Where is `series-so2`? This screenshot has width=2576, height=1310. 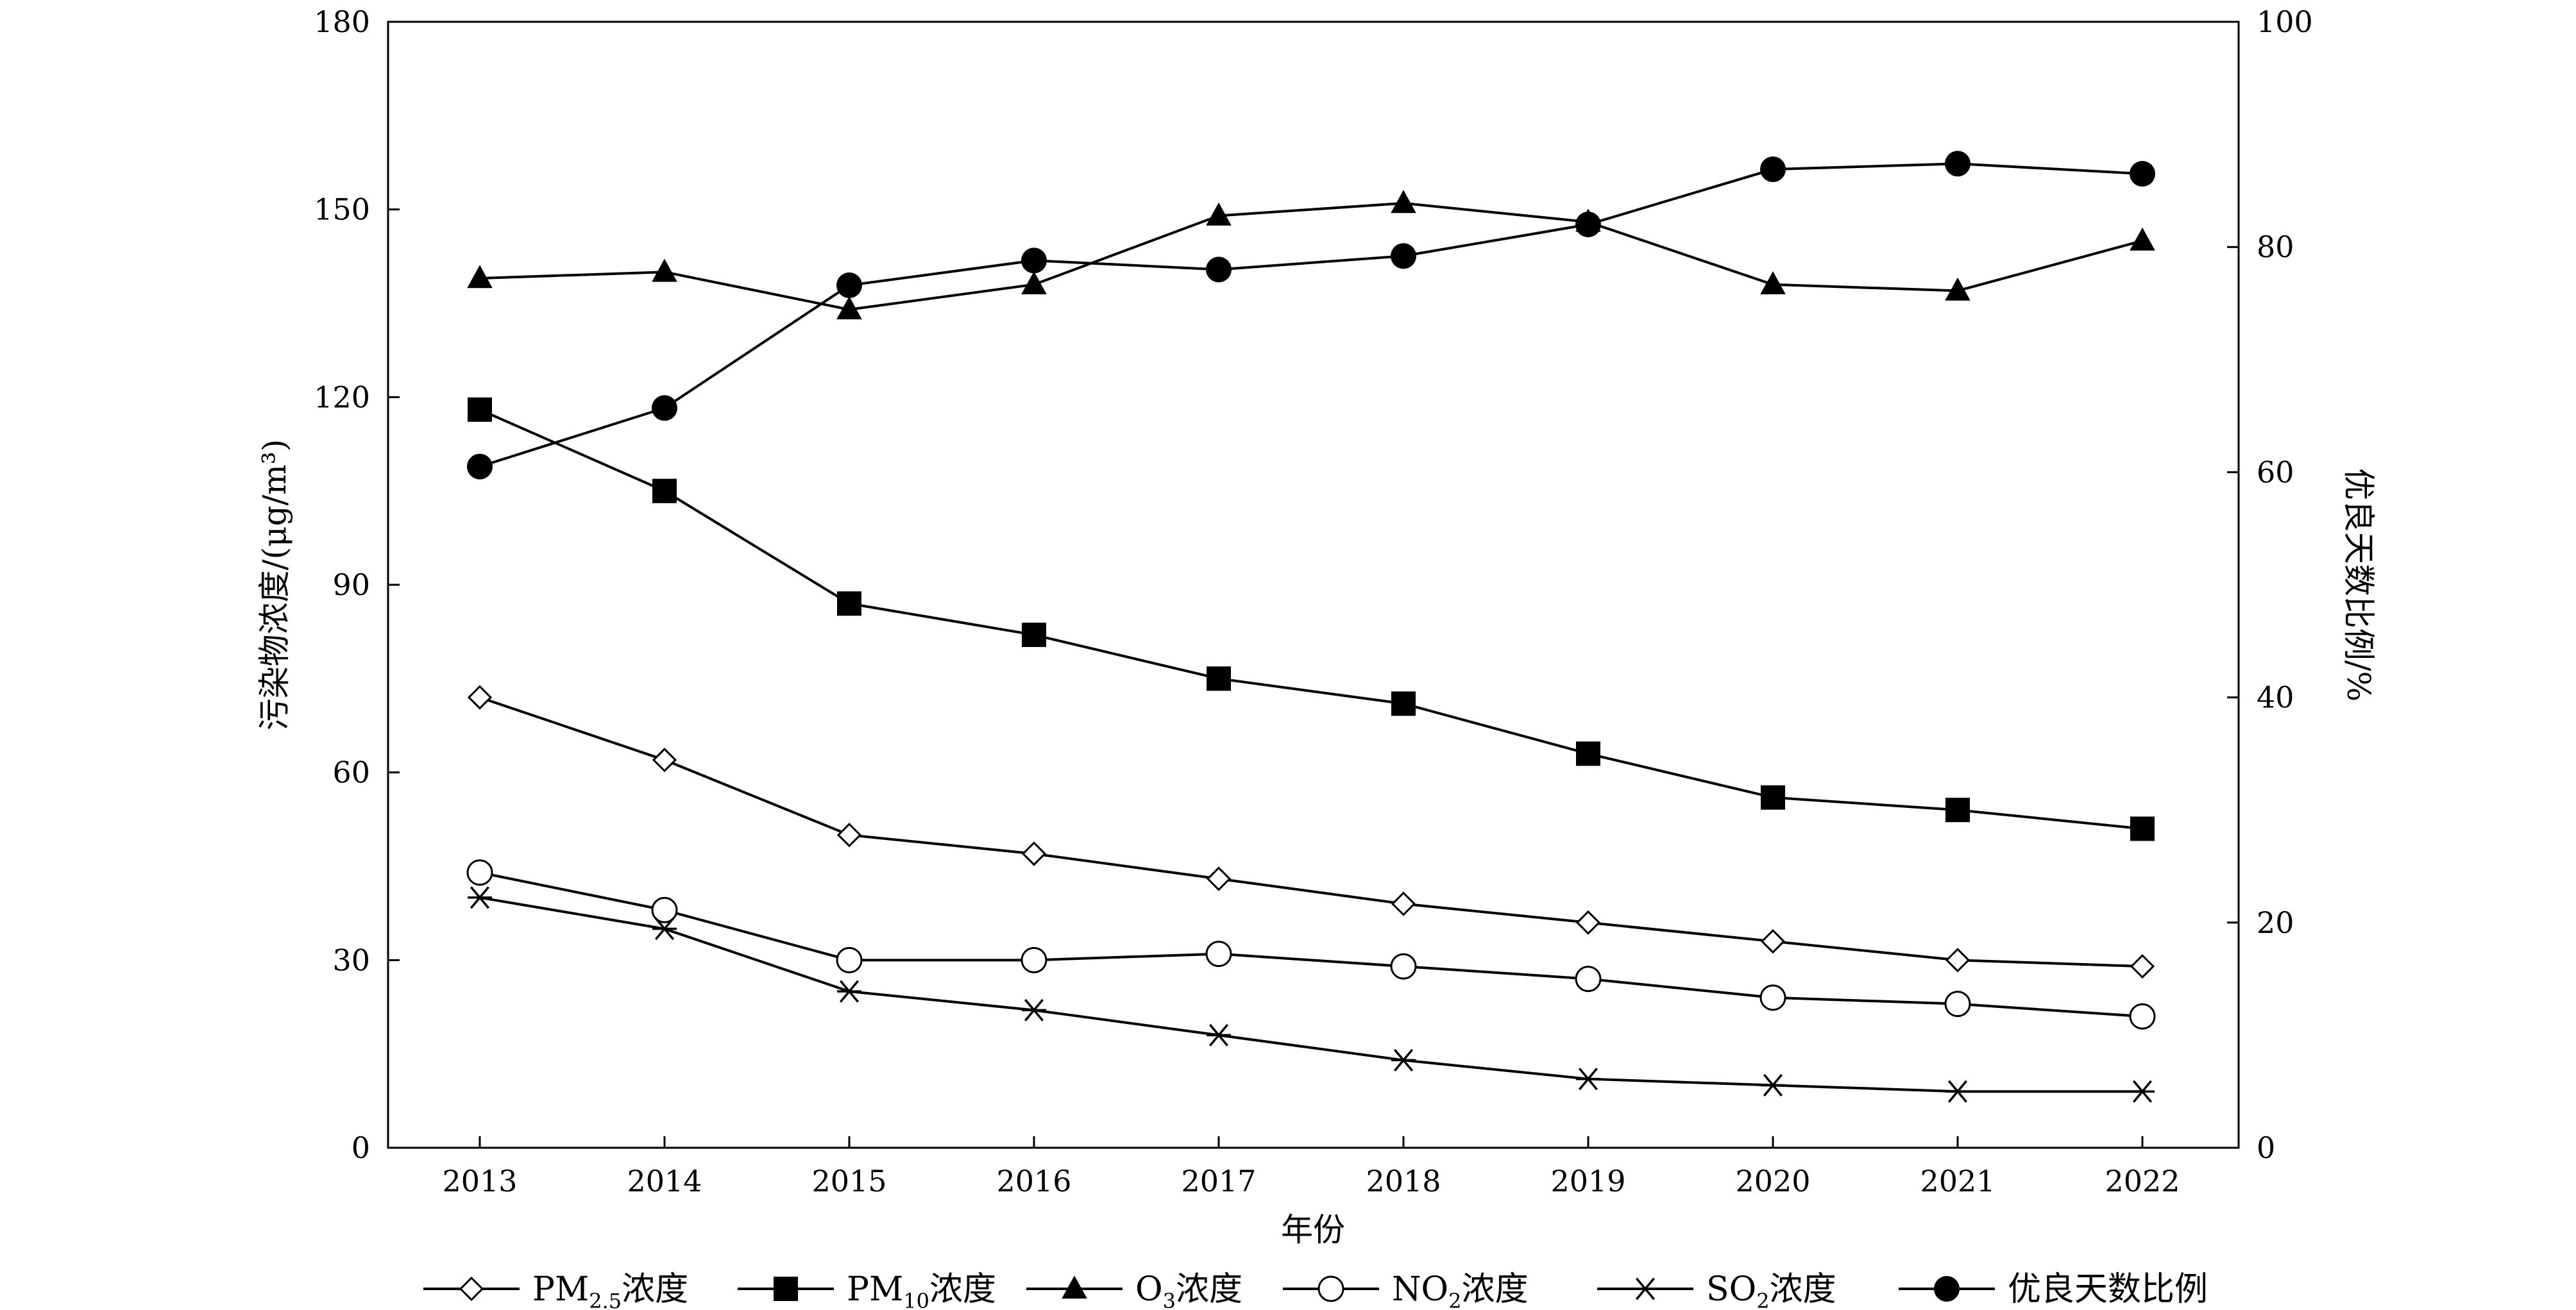
series-so2 is located at coordinates (1311, 994).